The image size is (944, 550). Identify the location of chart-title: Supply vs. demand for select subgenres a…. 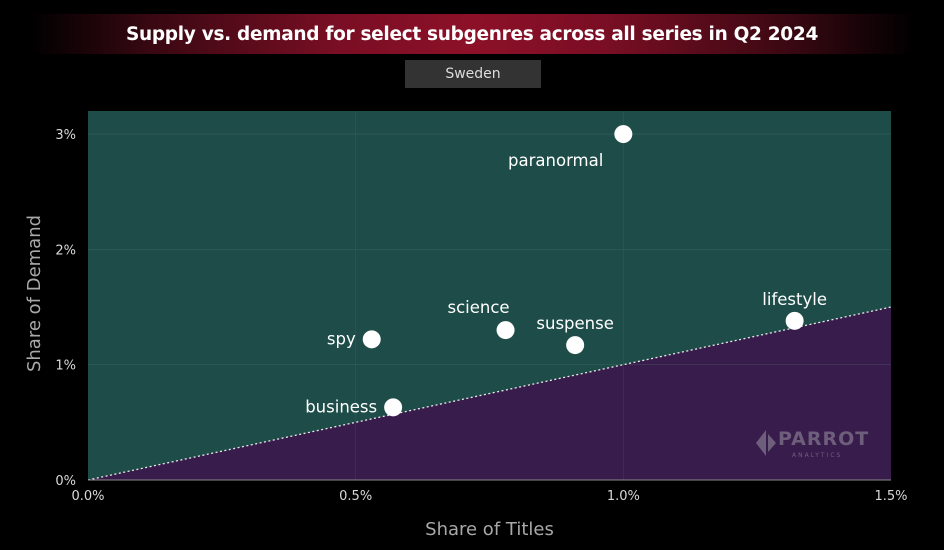
(472, 34).